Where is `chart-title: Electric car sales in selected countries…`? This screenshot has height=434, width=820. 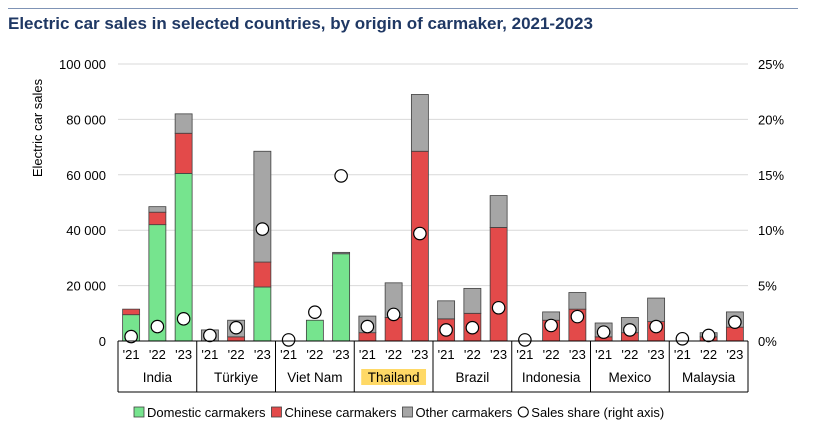
chart-title: Electric car sales in selected countries… is located at coordinates (300, 23).